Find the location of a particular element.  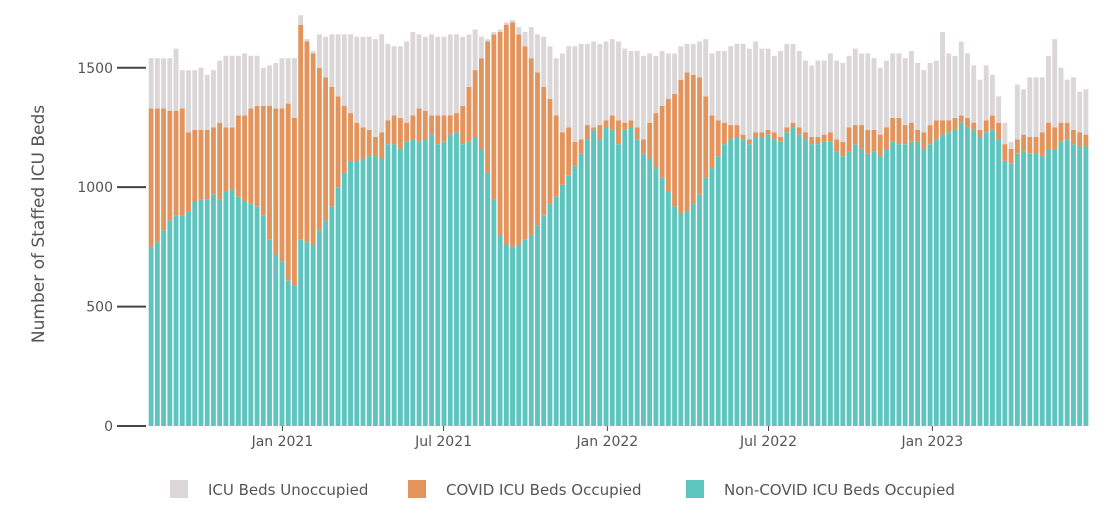

y-tick-label: 1500 is located at coordinates (95, 69).